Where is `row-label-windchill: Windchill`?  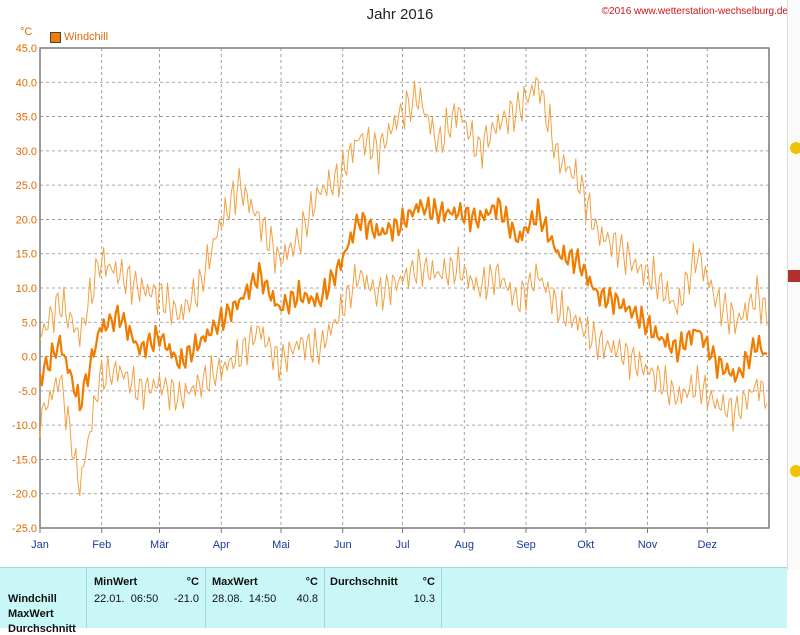
row-label-windchill: Windchill is located at coordinates (32, 599).